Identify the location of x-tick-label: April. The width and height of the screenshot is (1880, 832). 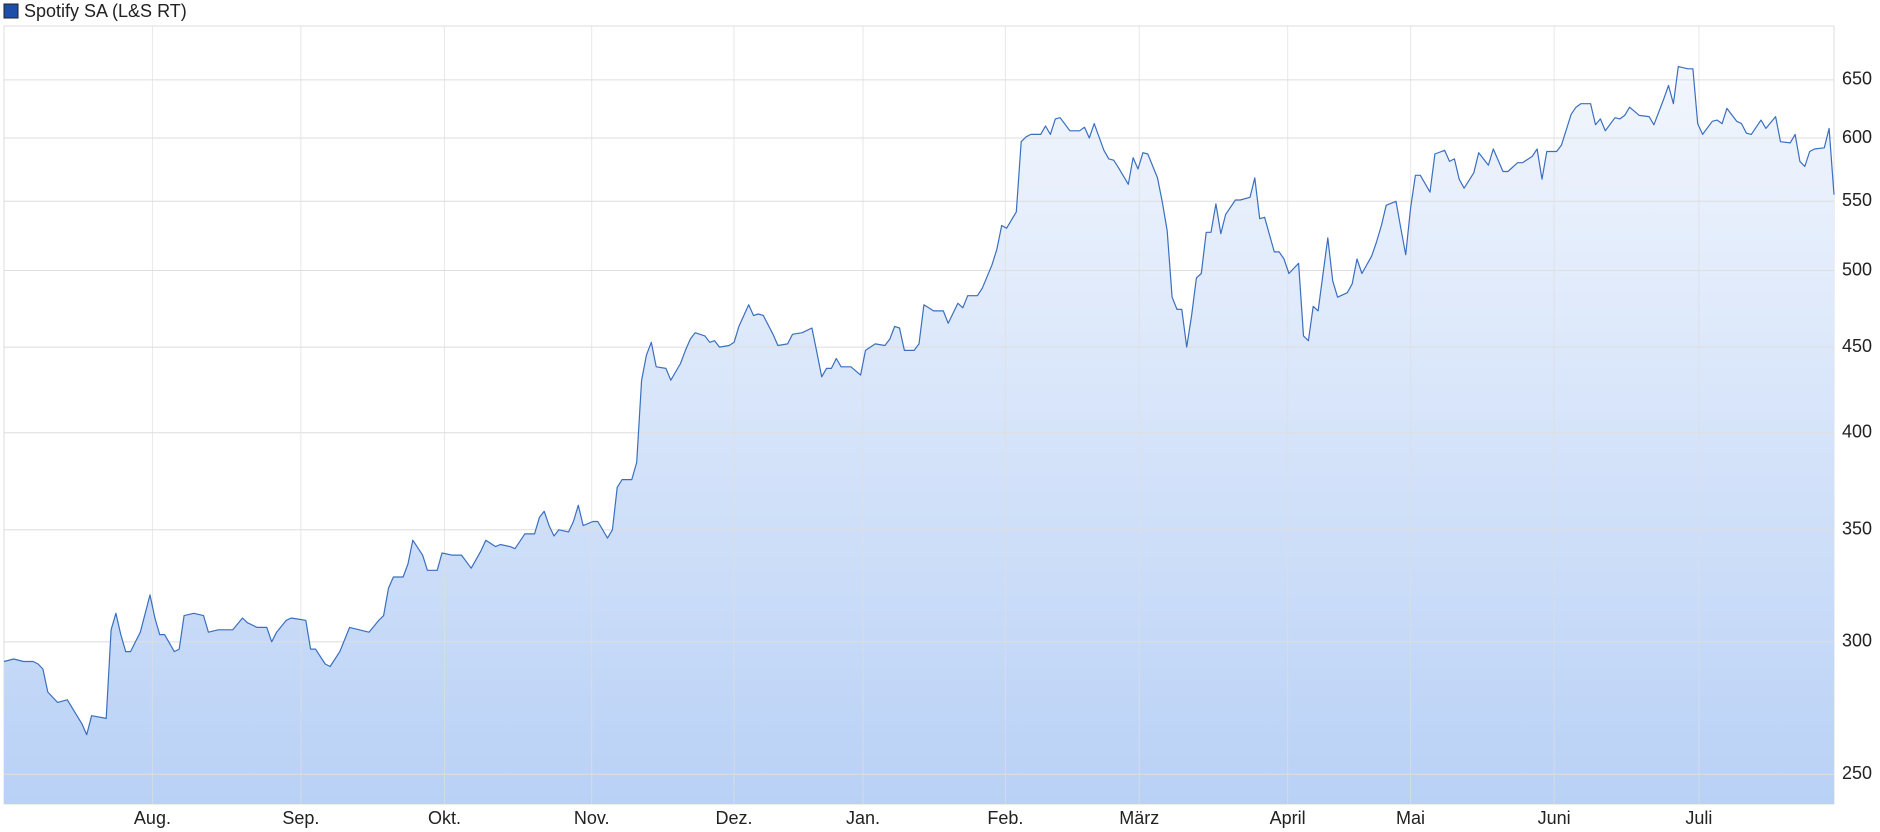
(1288, 818).